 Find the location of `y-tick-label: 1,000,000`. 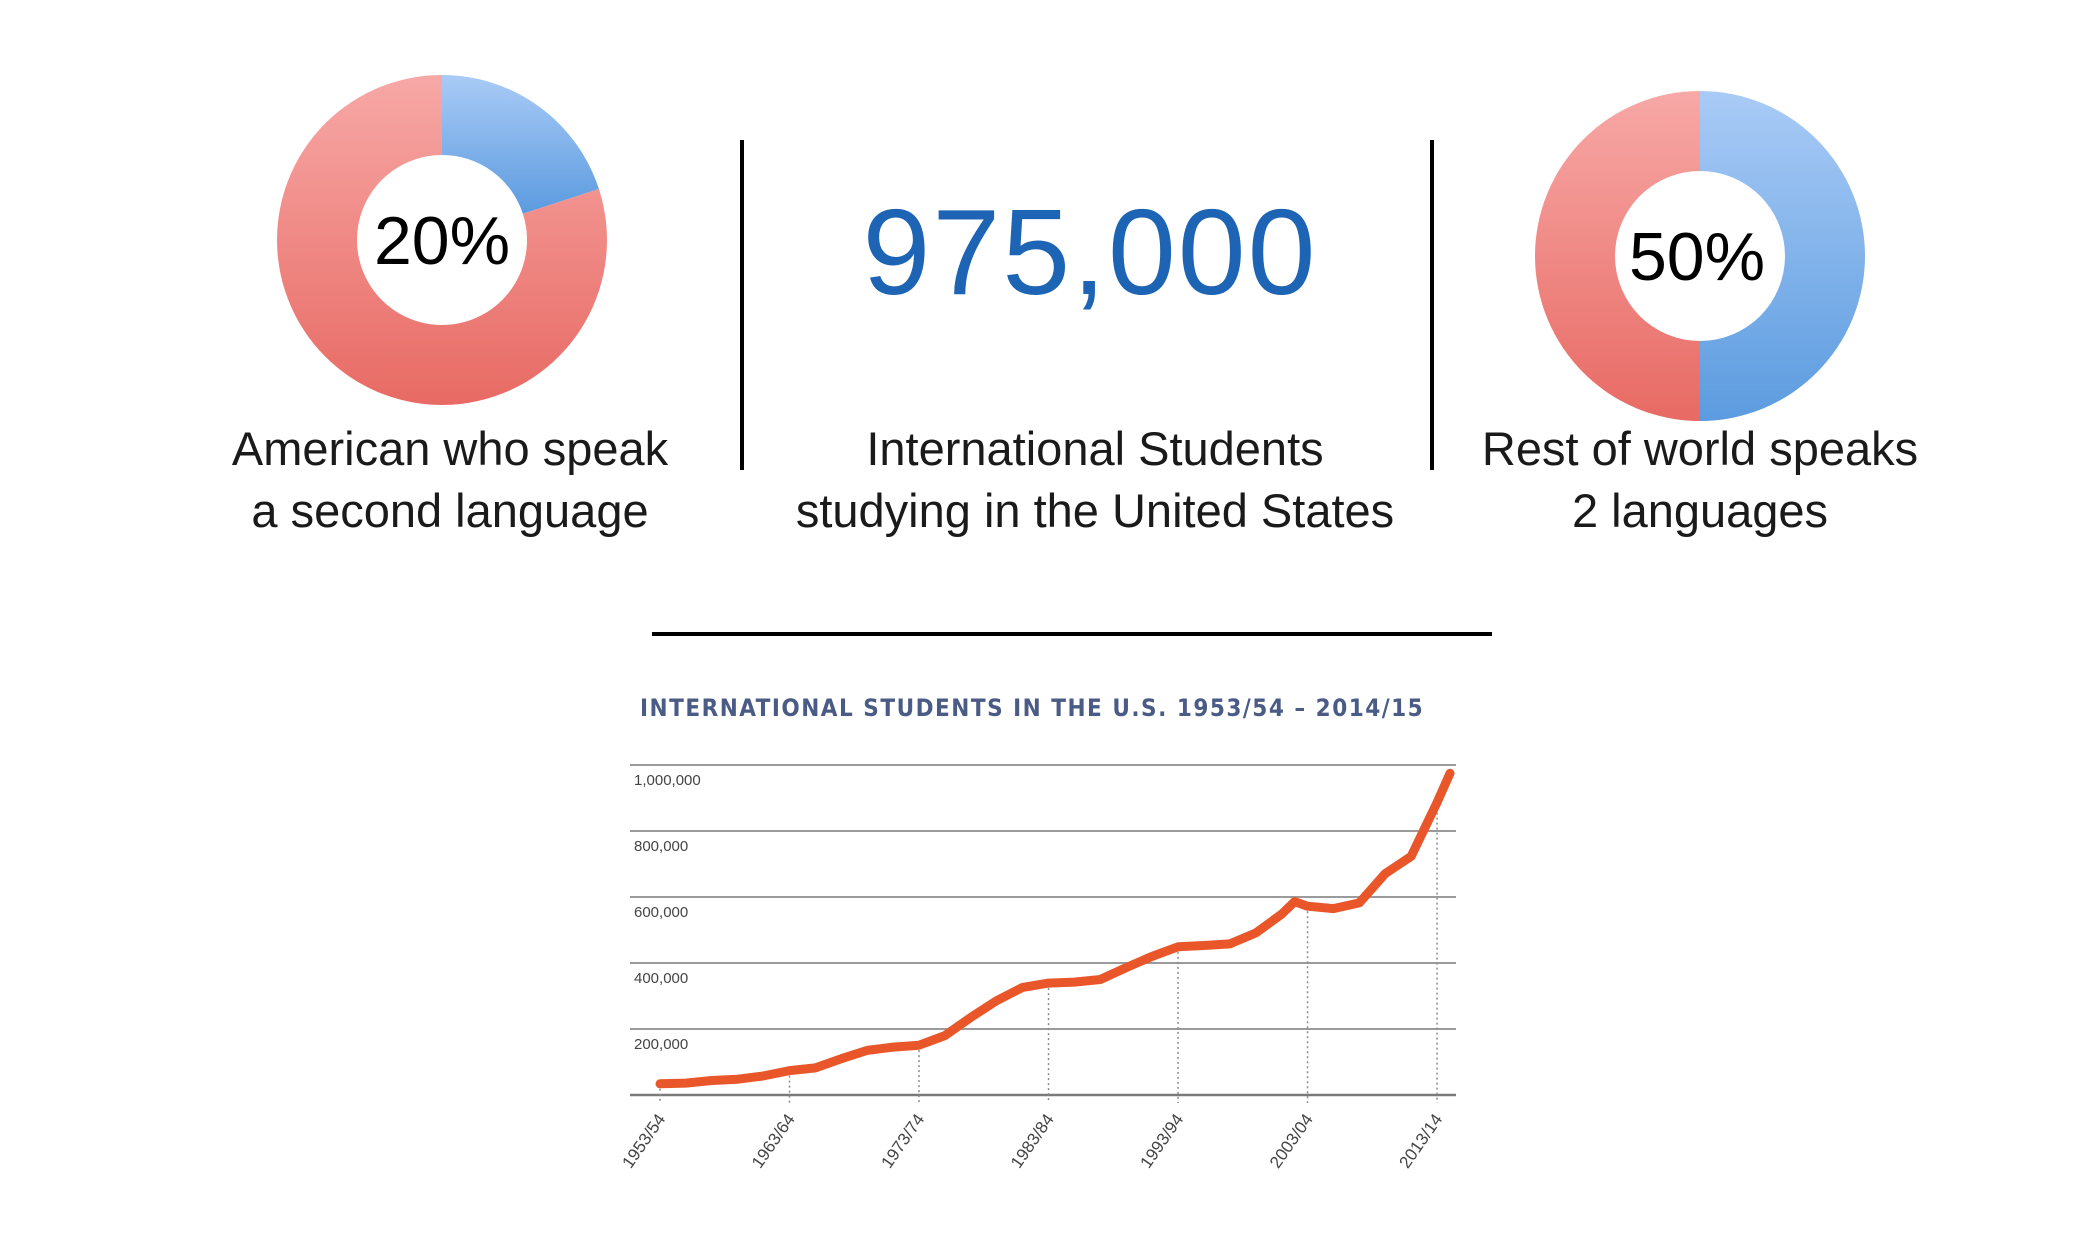

y-tick-label: 1,000,000 is located at coordinates (667, 780).